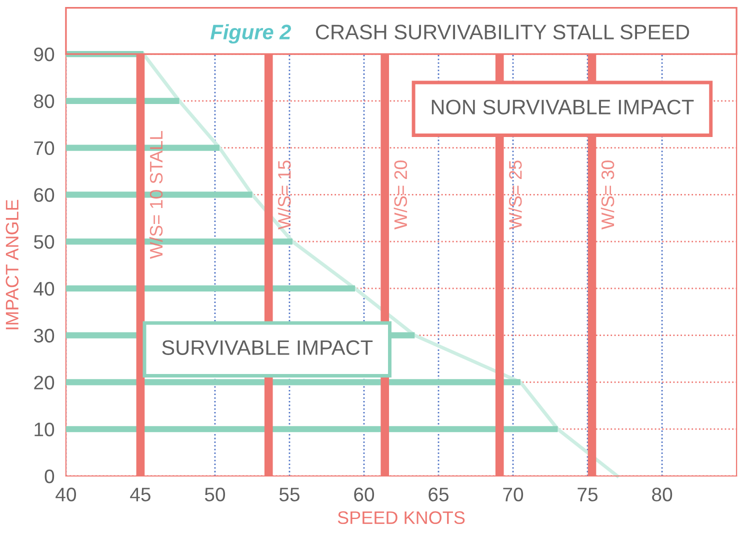 Image resolution: width=741 pixels, height=537 pixels. Describe the element at coordinates (364, 495) in the screenshot. I see `x-tick-label: 60` at that location.